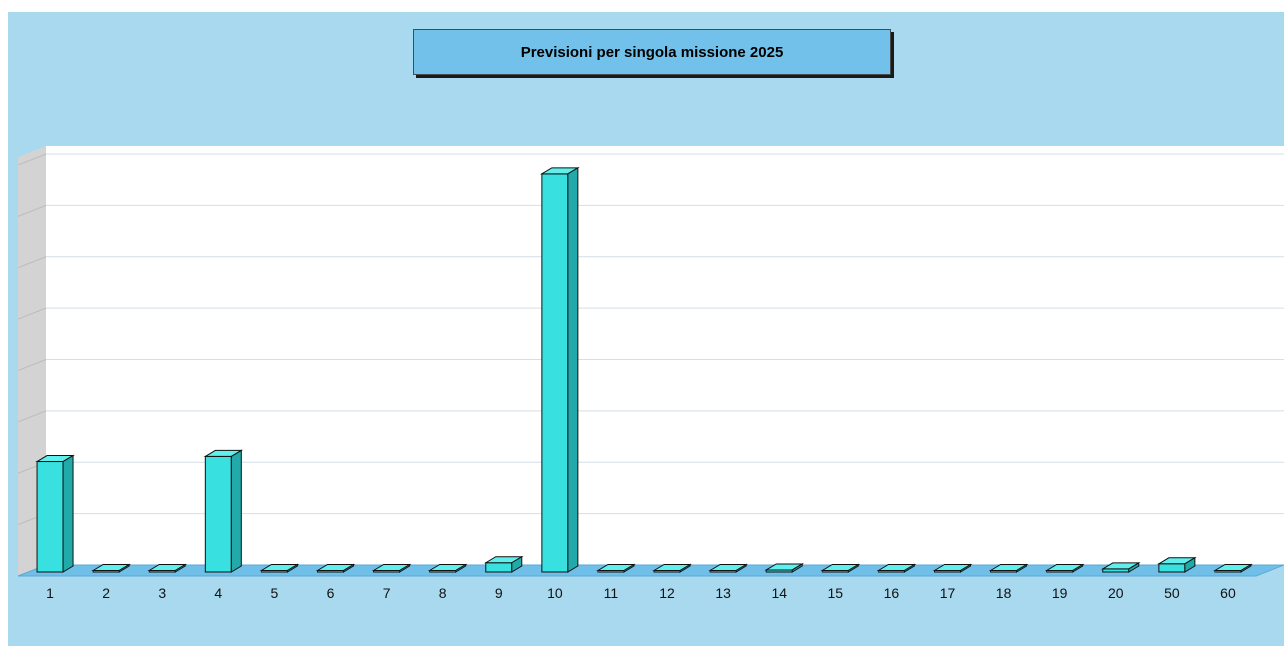 The image size is (1284, 646). I want to click on x-tick-label: 6, so click(331, 593).